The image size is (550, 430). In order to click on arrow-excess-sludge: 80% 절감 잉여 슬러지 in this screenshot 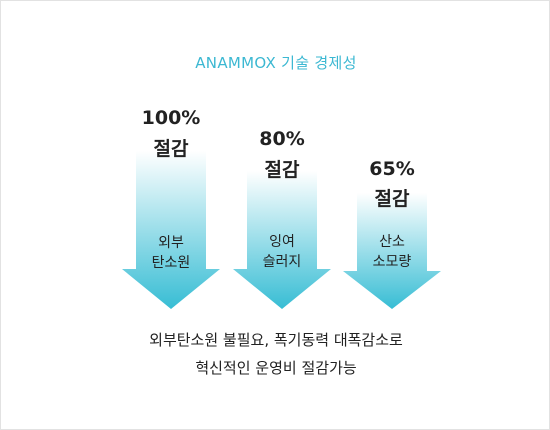, I will do `click(282, 217)`.